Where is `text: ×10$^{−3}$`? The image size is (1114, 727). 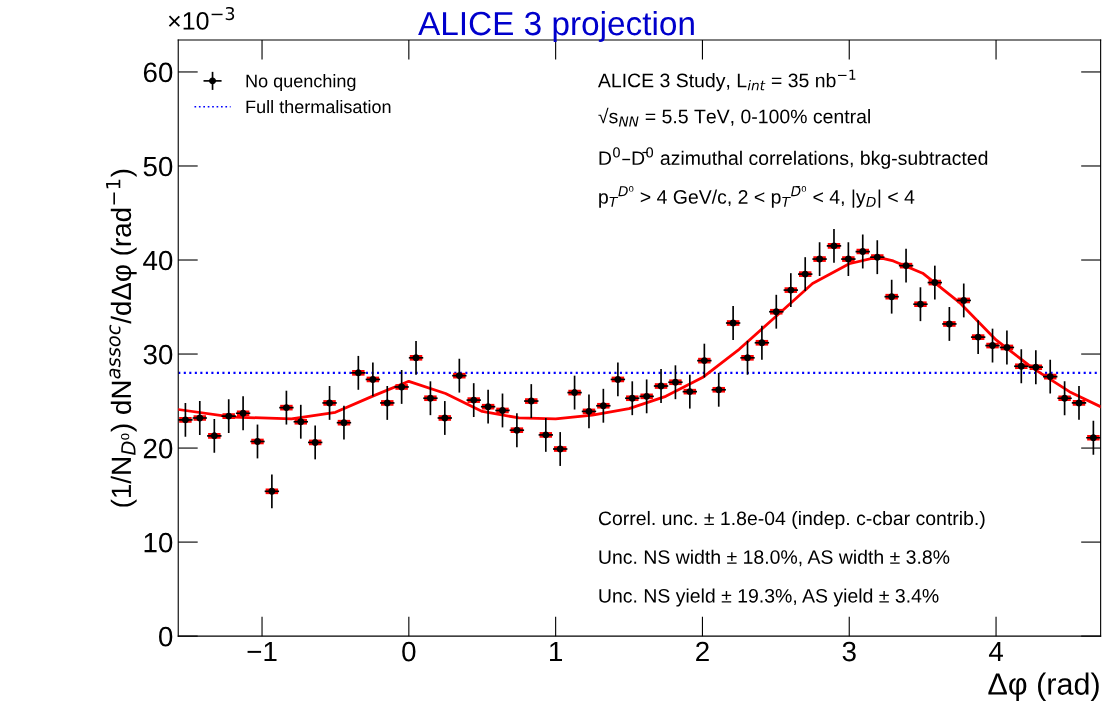
text: ×10$^{−3}$ is located at coordinates (201, 18).